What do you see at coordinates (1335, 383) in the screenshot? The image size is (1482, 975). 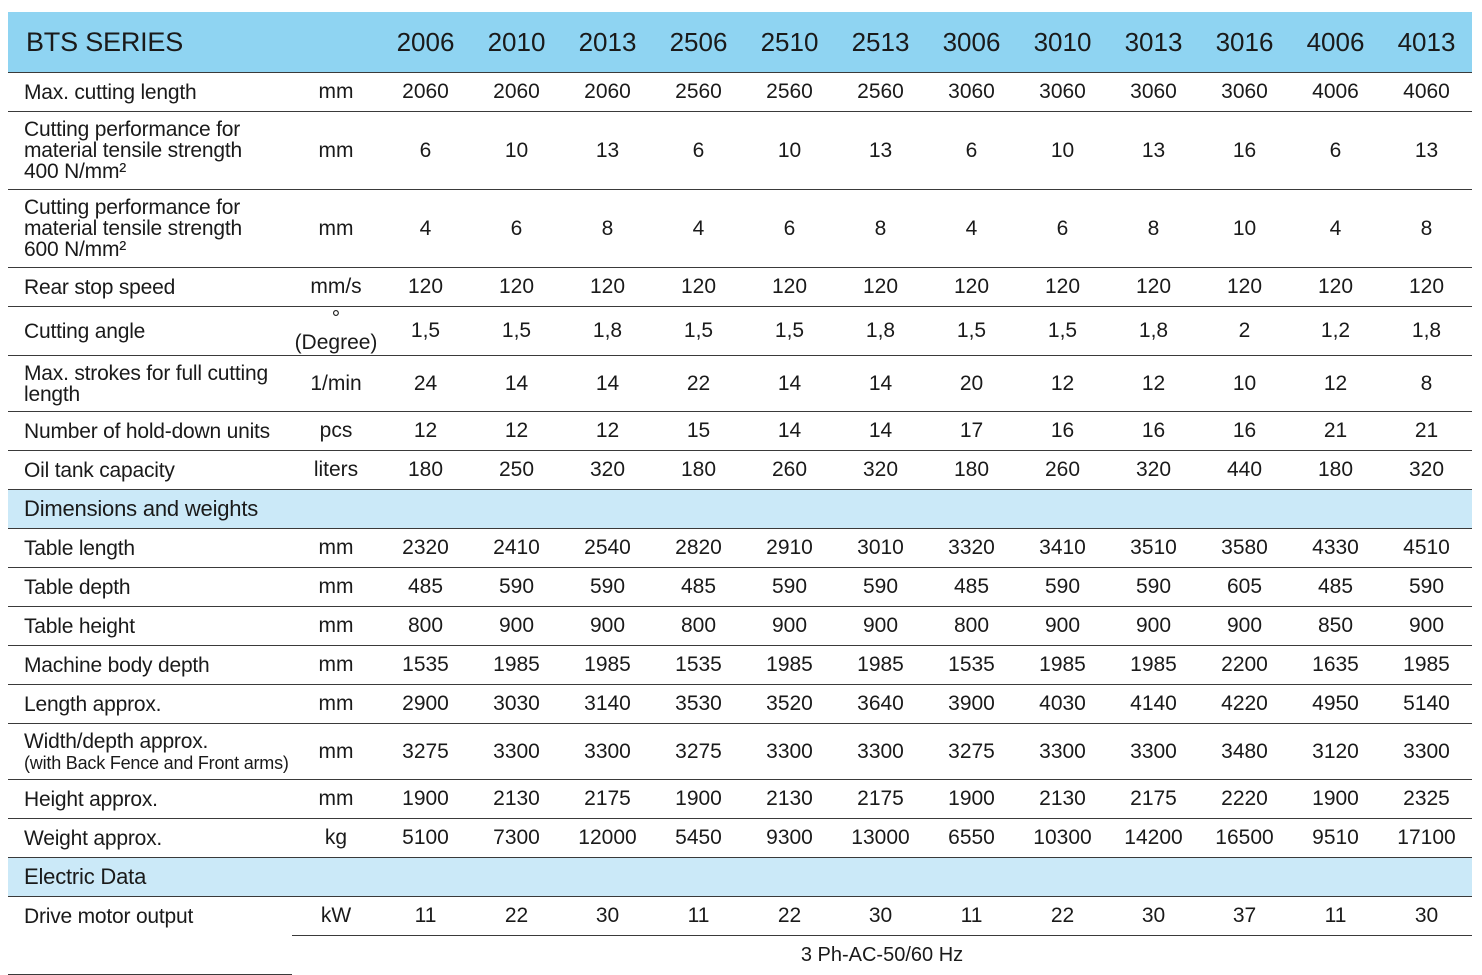 I see `value-cell: 12` at bounding box center [1335, 383].